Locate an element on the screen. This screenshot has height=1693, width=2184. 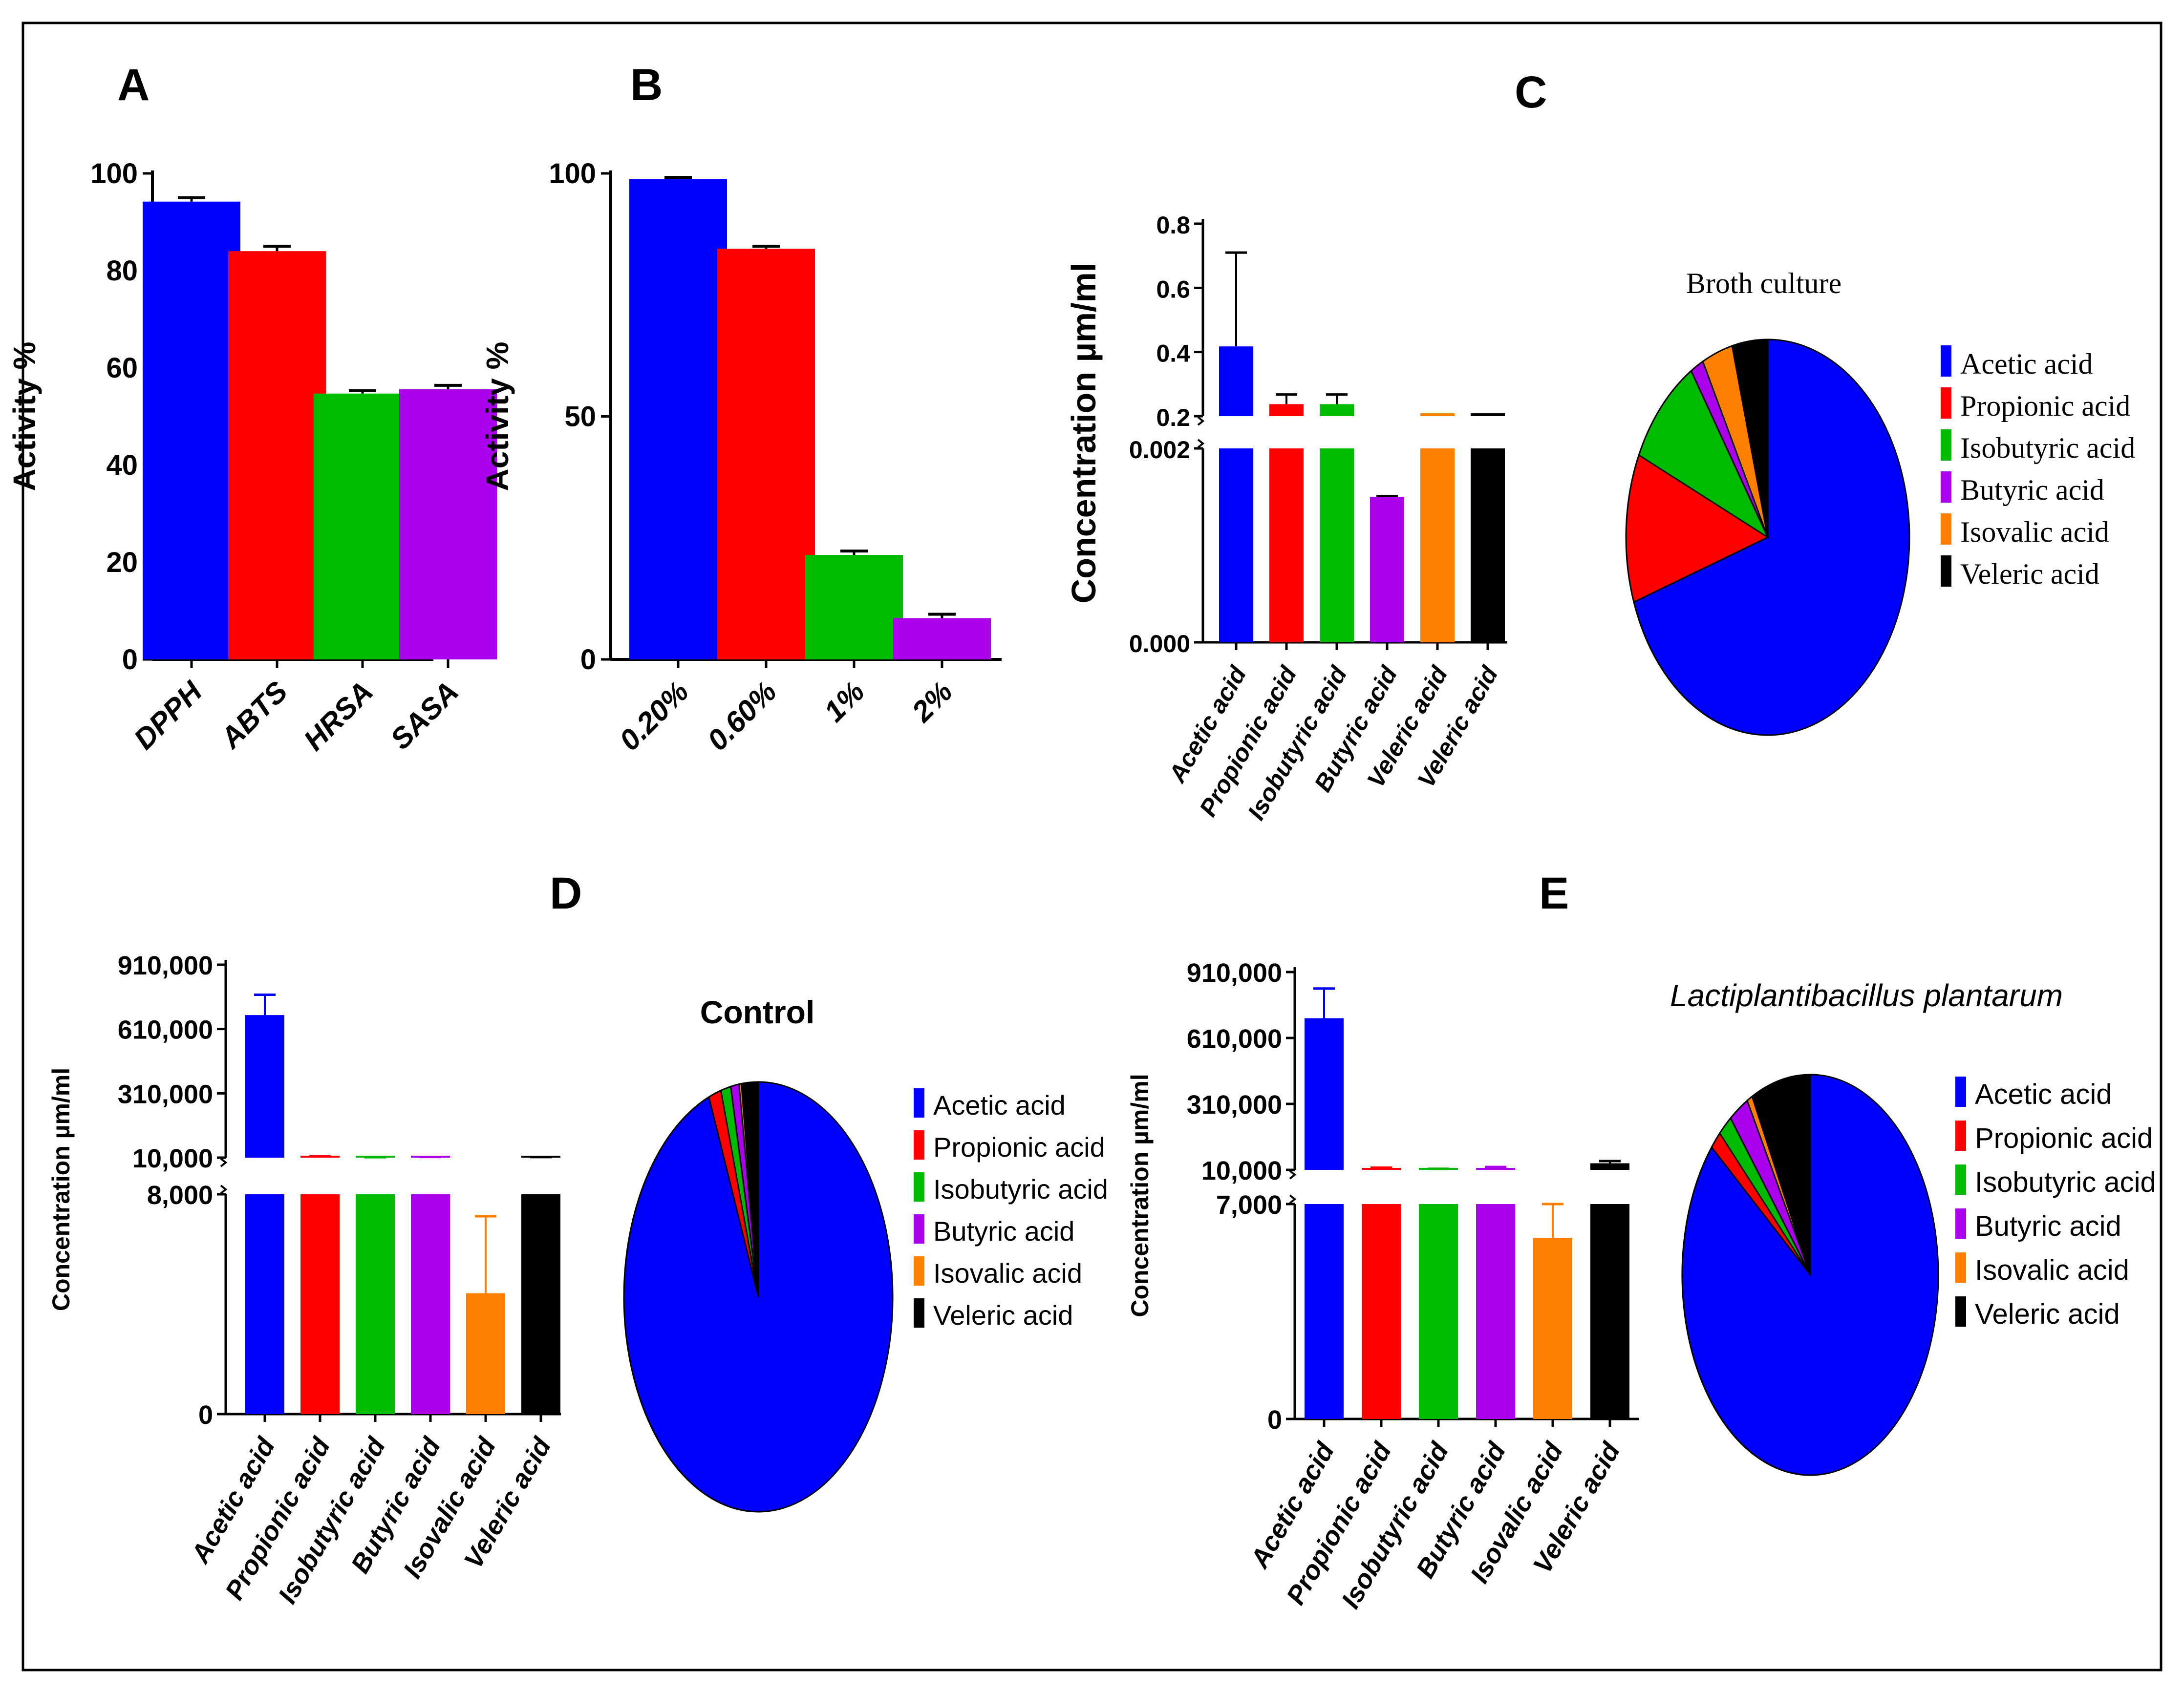
panel-letter-b: B is located at coordinates (646, 85).